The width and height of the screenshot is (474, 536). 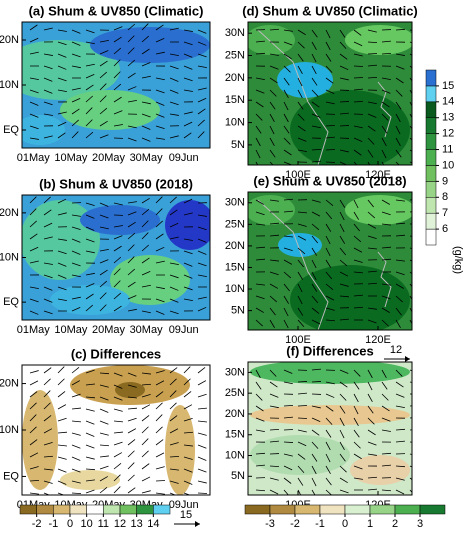 I want to click on colorbar-label: 1, so click(x=370, y=524).